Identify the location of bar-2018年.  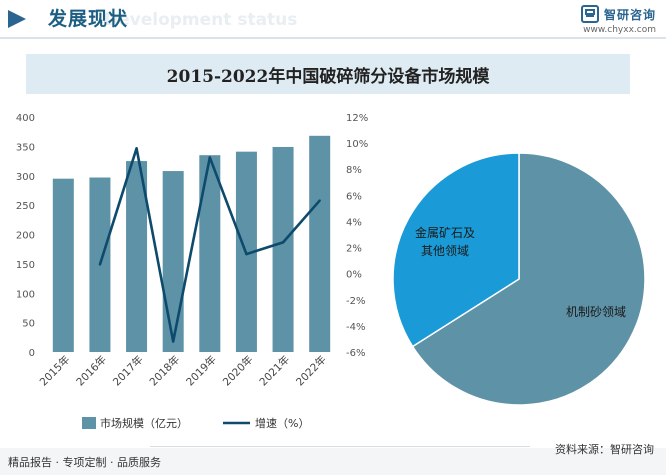
(173, 261).